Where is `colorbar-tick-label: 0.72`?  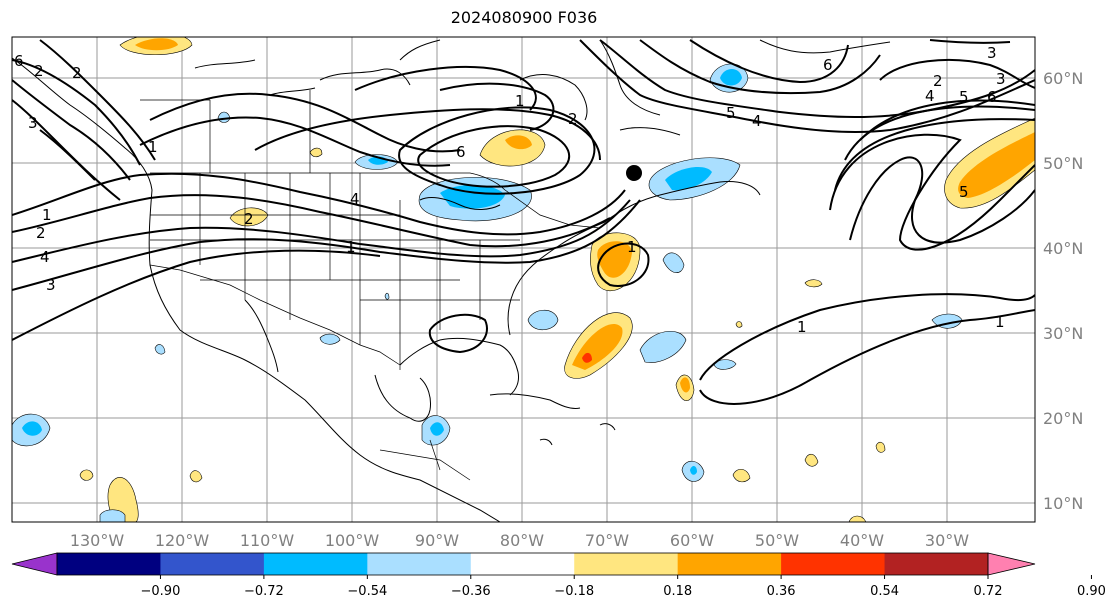 colorbar-tick-label: 0.72 is located at coordinates (988, 591).